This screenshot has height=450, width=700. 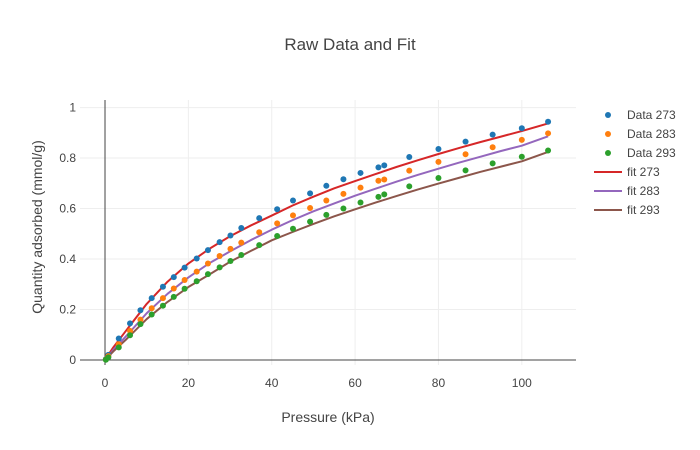 I want to click on legend-label-data-273: Data 273, so click(x=651, y=115).